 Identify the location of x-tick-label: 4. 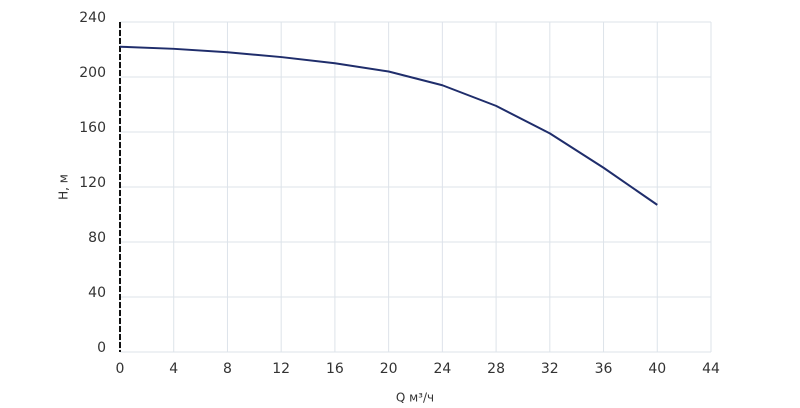
(173, 369).